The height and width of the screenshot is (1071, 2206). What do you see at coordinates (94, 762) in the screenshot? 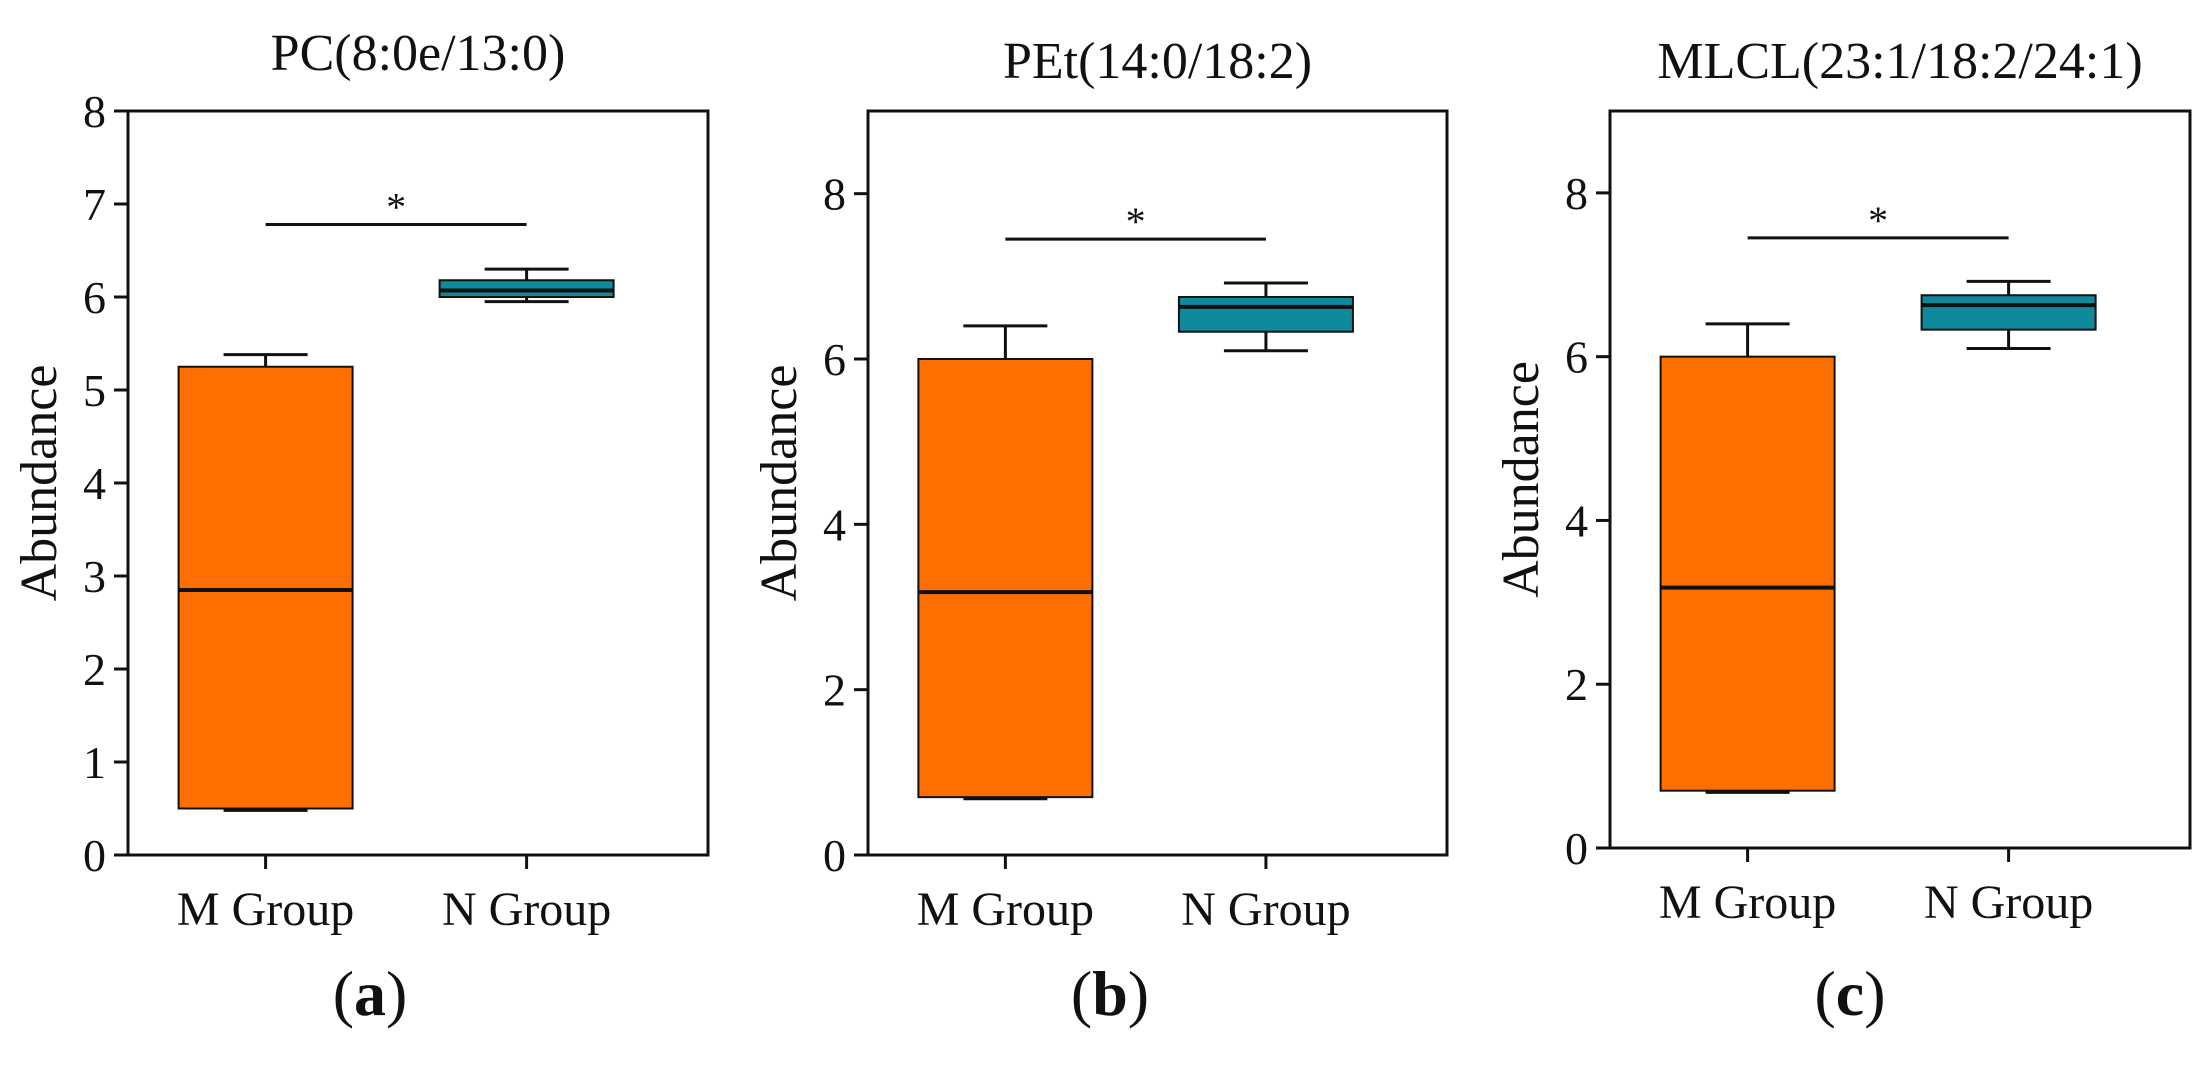
I see `y-tick-label: 1` at bounding box center [94, 762].